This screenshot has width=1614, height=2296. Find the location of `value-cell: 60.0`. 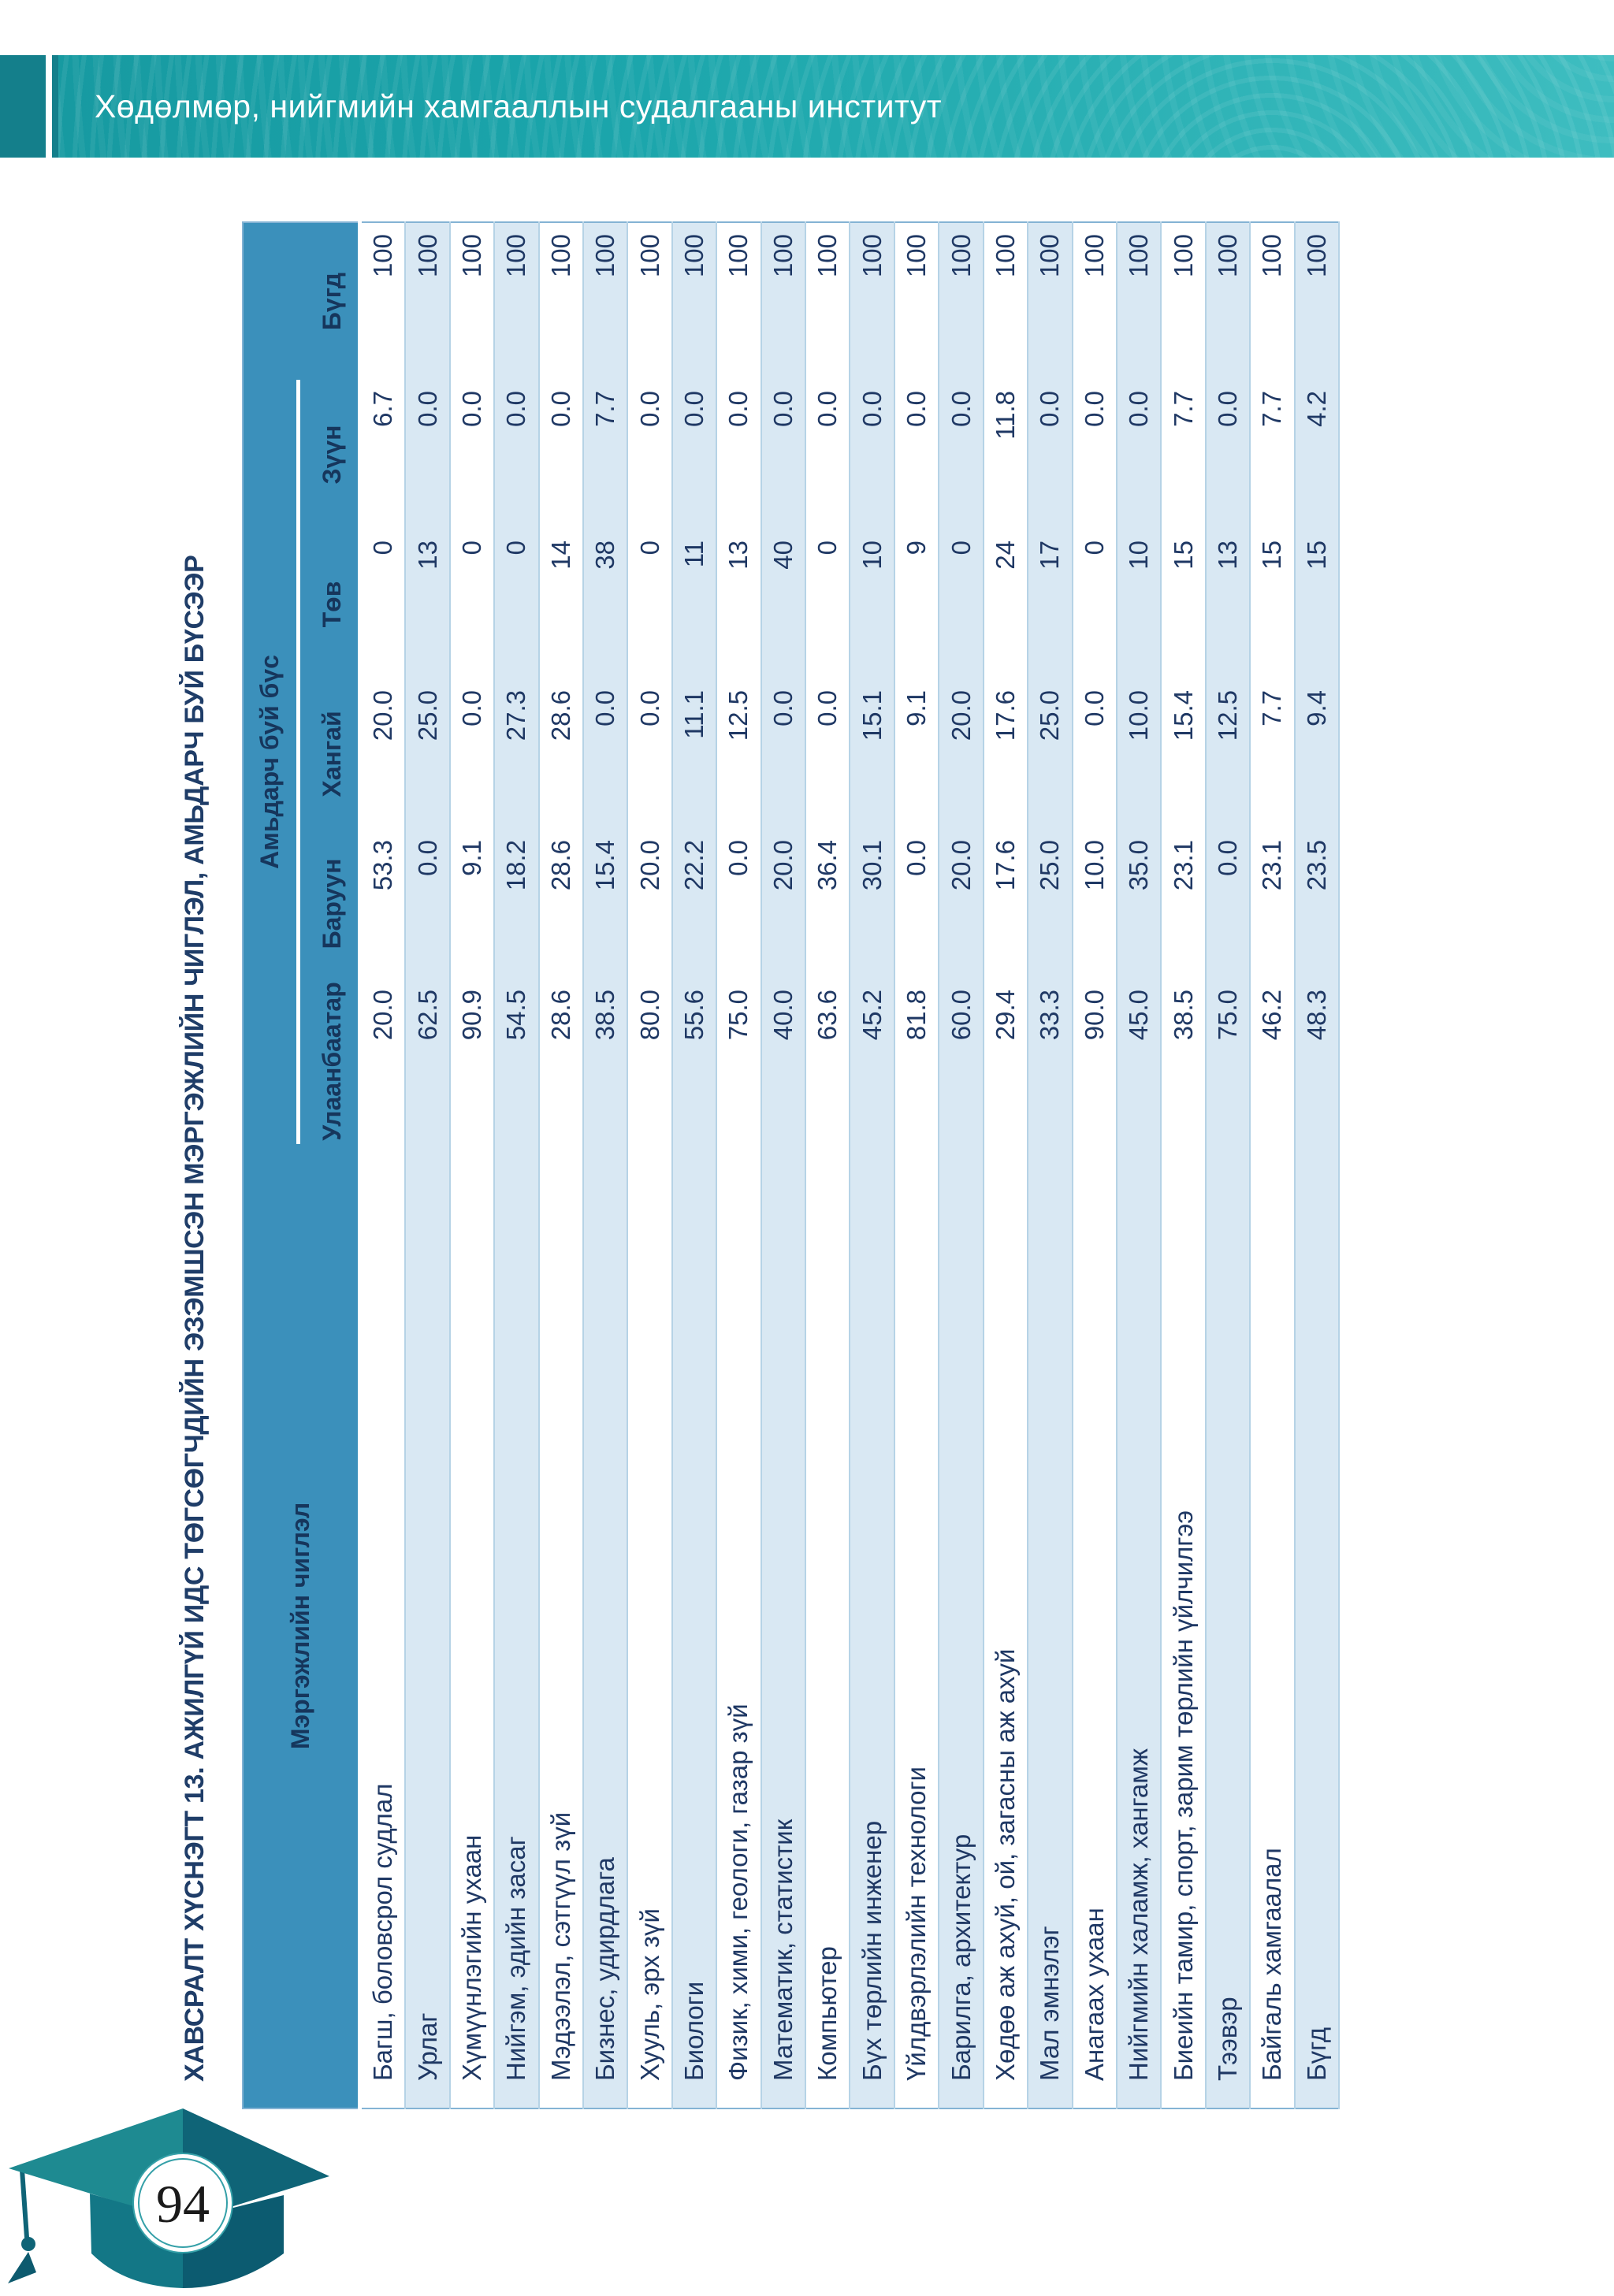

value-cell: 60.0 is located at coordinates (961, 1061).